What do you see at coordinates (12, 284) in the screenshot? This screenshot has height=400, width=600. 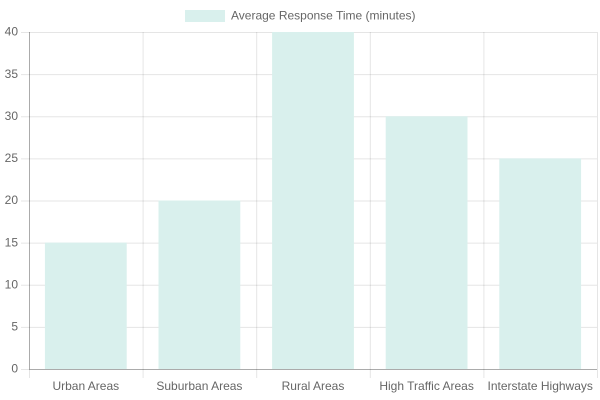 I see `y-tick-label: 10` at bounding box center [12, 284].